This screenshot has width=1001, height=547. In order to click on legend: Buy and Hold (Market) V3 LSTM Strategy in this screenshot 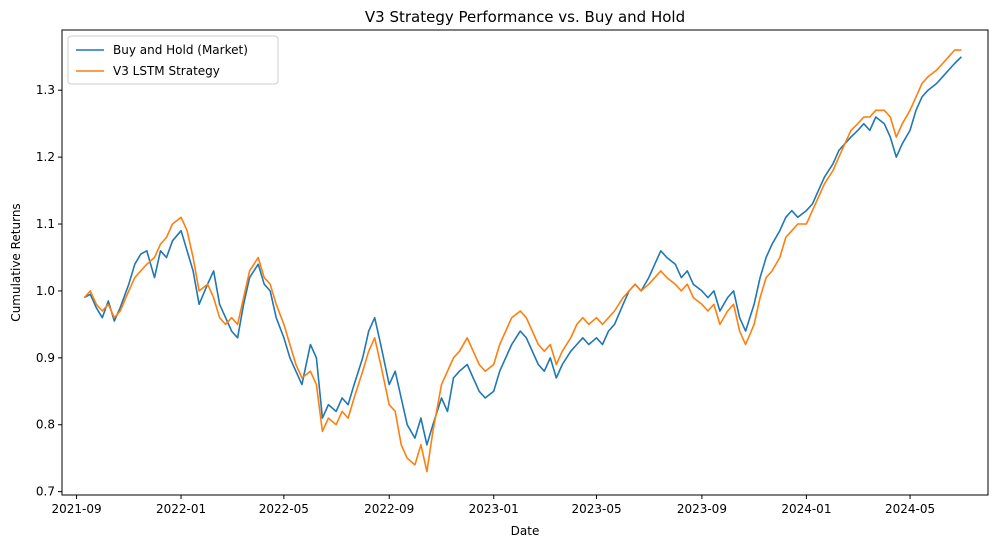, I will do `click(173, 60)`.